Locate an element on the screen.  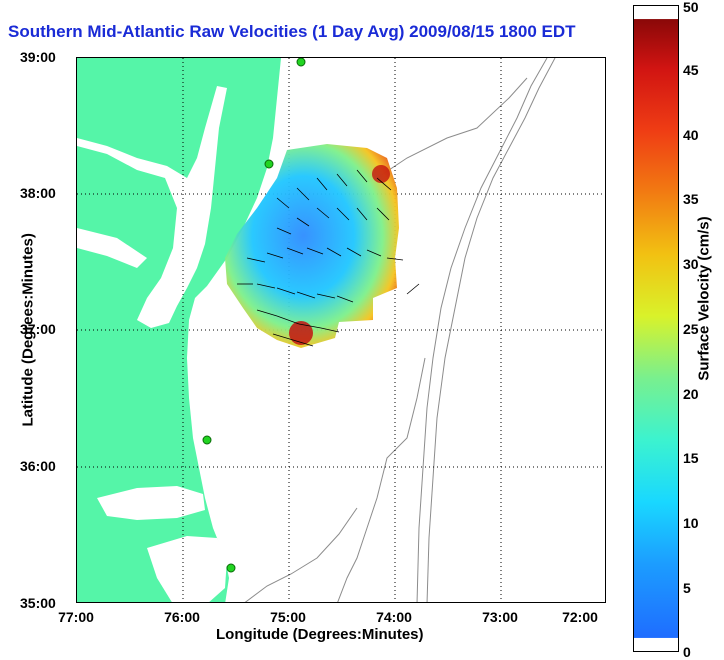
chesapeake-bay is located at coordinates (152, 207).